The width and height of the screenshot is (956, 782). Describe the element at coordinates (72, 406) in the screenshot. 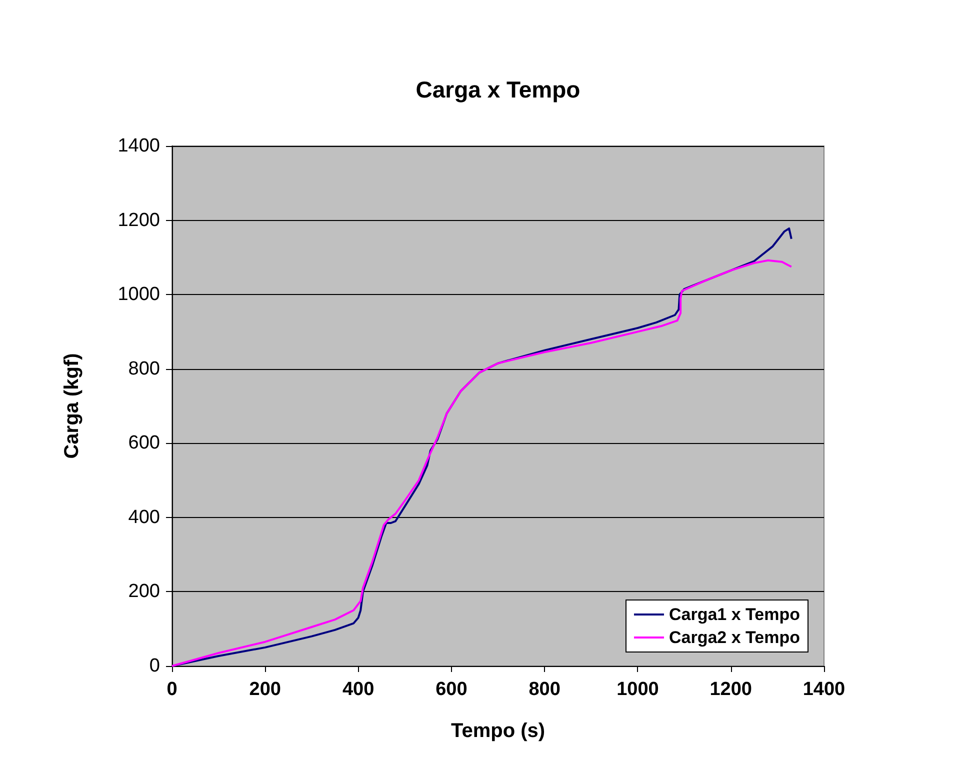

I see `y-axis-title: Carga (kgf)` at that location.